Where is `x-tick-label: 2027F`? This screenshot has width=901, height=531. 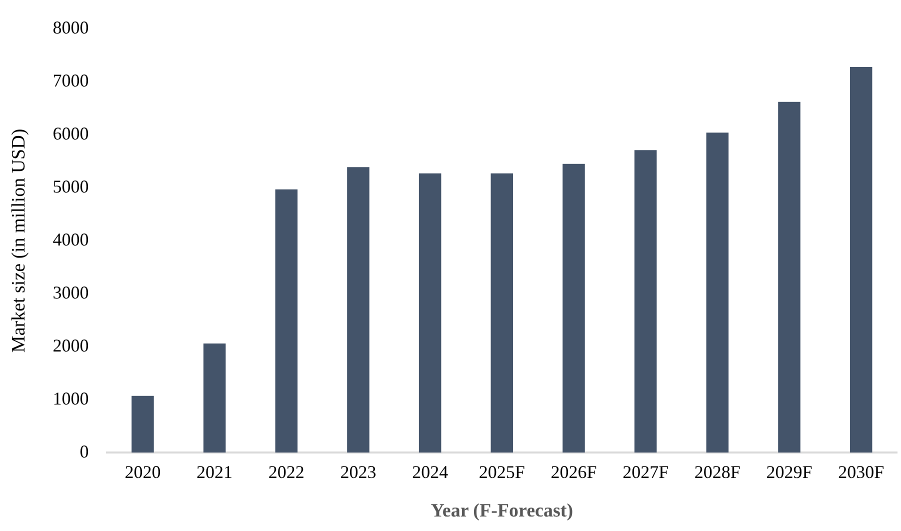
x-tick-label: 2027F is located at coordinates (645, 472).